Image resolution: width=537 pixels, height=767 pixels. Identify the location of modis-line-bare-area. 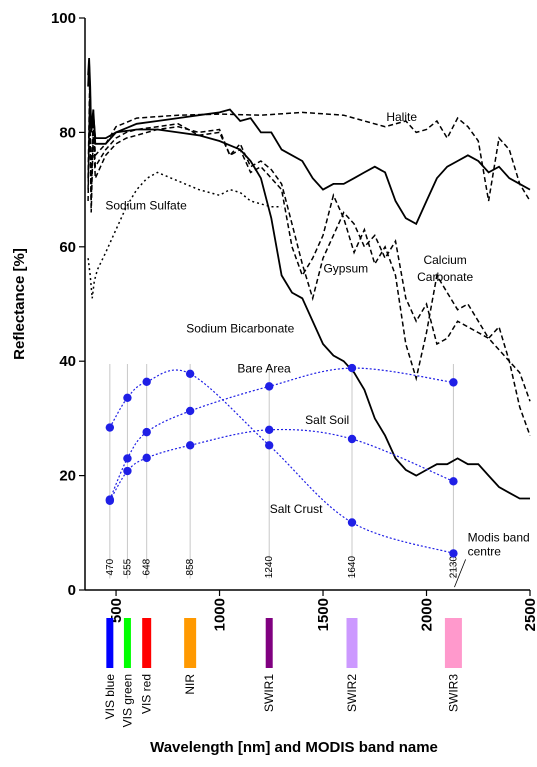
(281, 433).